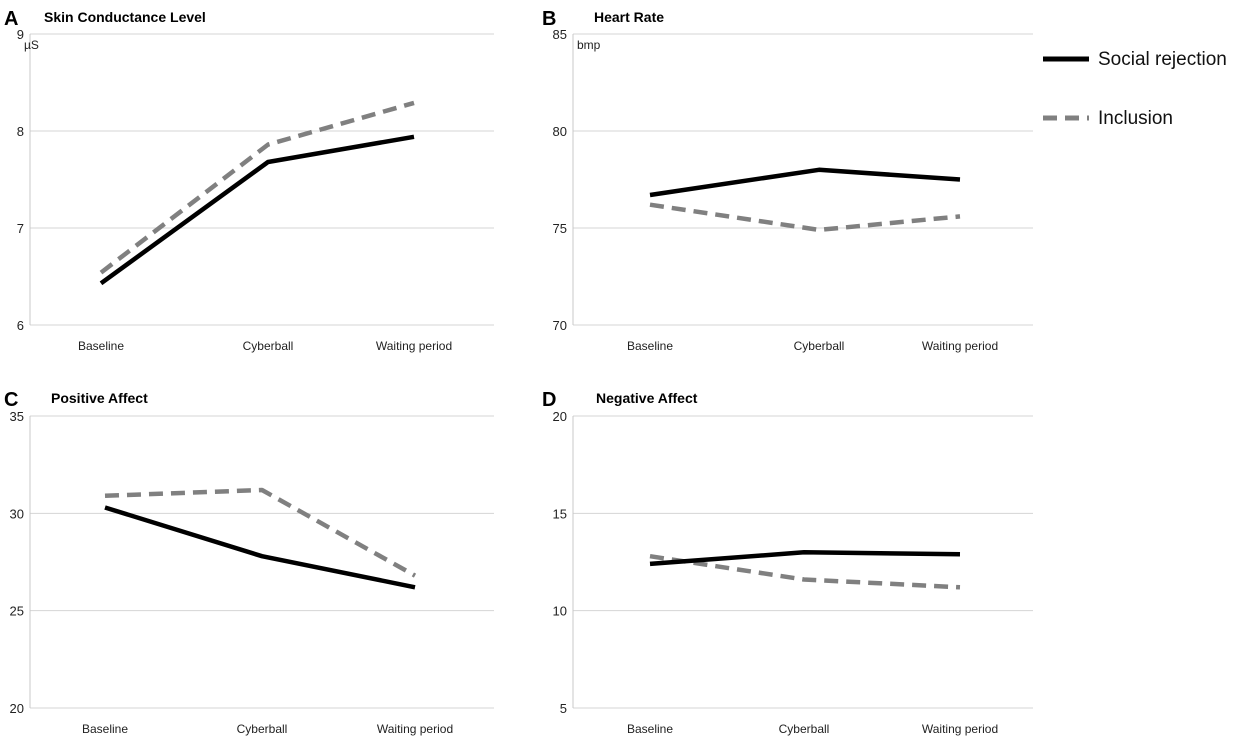 The image size is (1233, 737). What do you see at coordinates (560, 325) in the screenshot?
I see `y-tick-label: 70` at bounding box center [560, 325].